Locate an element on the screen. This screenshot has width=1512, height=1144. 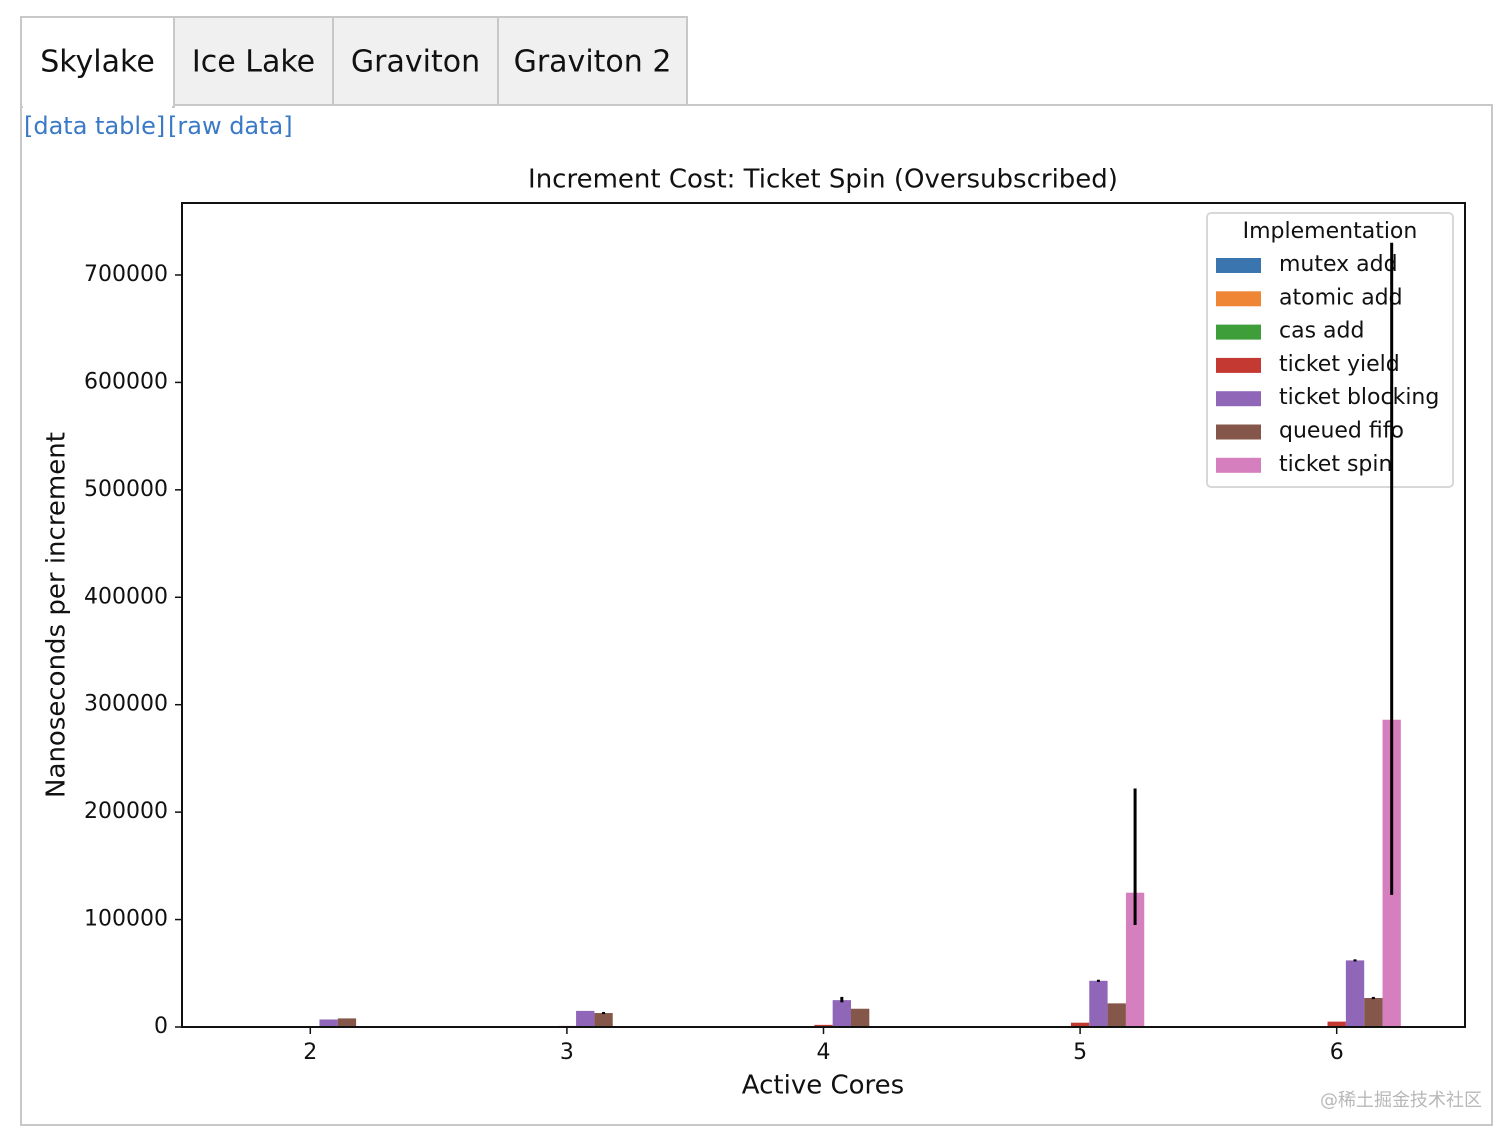
y-tick-label: 400000 is located at coordinates (126, 596).